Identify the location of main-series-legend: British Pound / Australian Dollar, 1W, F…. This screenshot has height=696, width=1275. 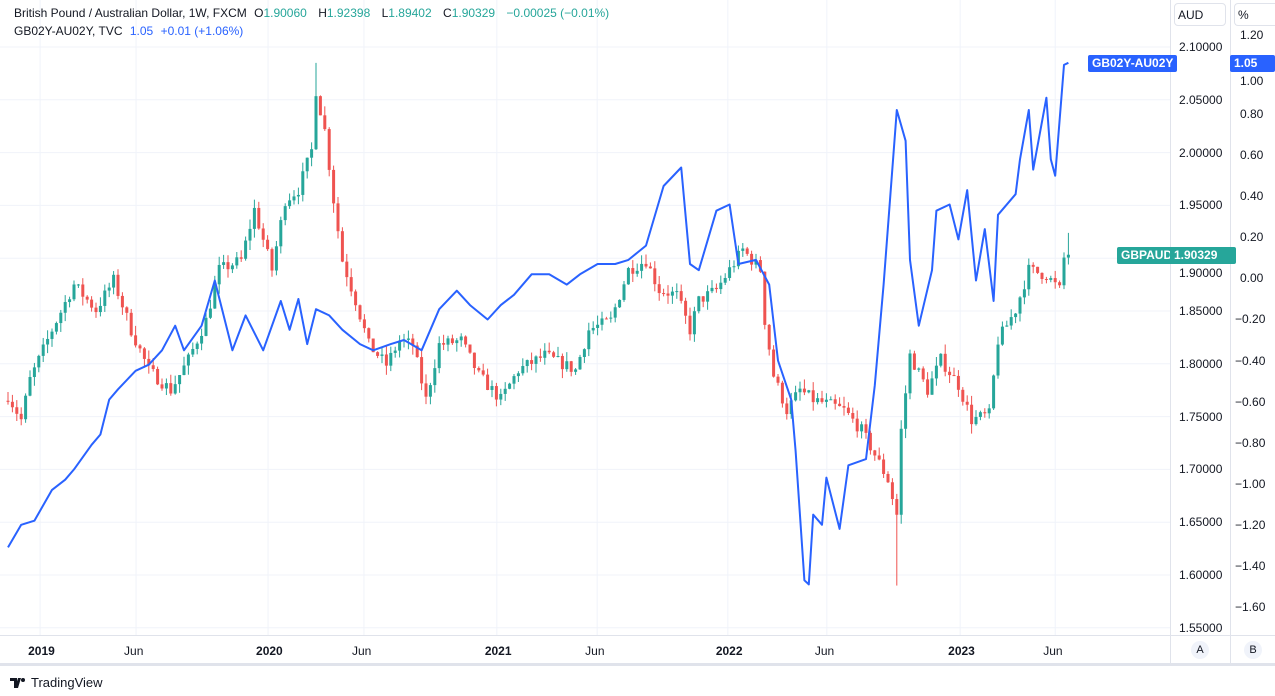
(313, 13).